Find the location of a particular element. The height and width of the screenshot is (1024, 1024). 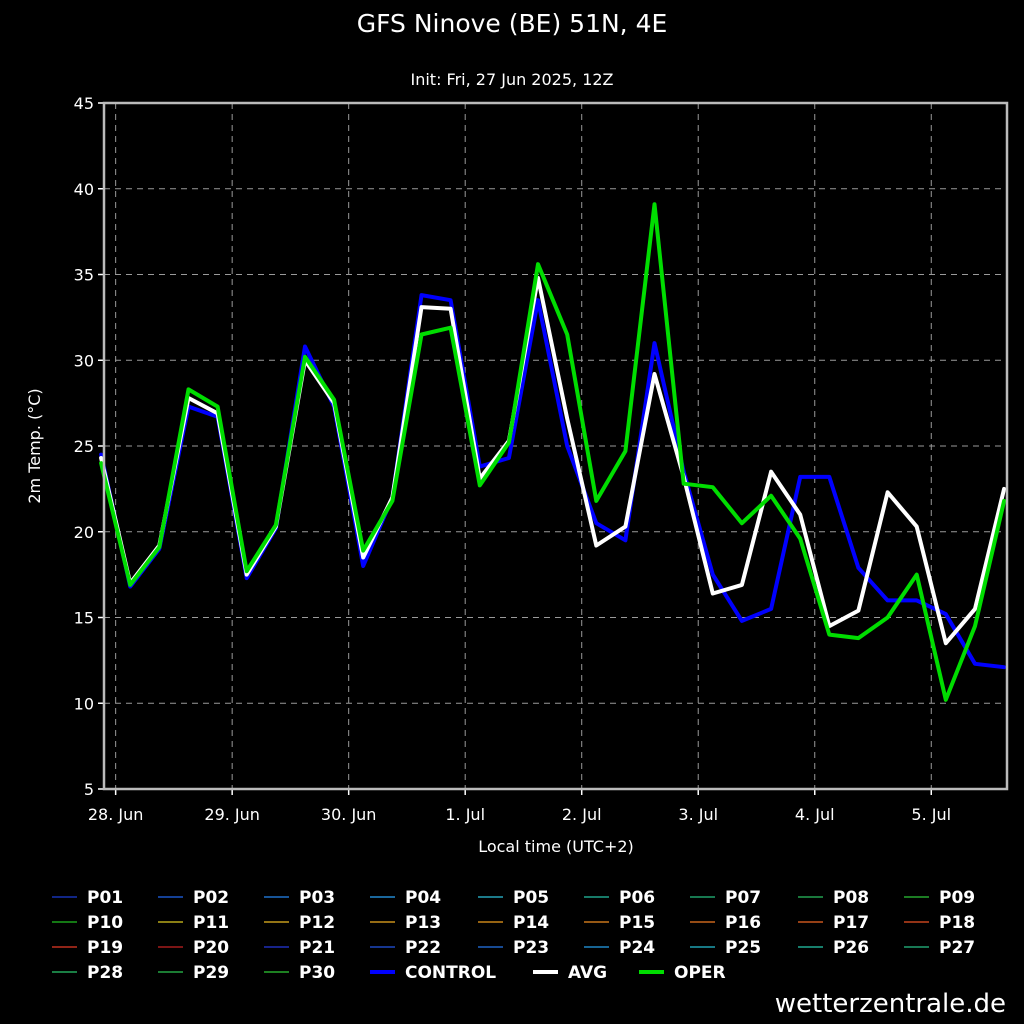

legend-label: P15 is located at coordinates (637, 923).